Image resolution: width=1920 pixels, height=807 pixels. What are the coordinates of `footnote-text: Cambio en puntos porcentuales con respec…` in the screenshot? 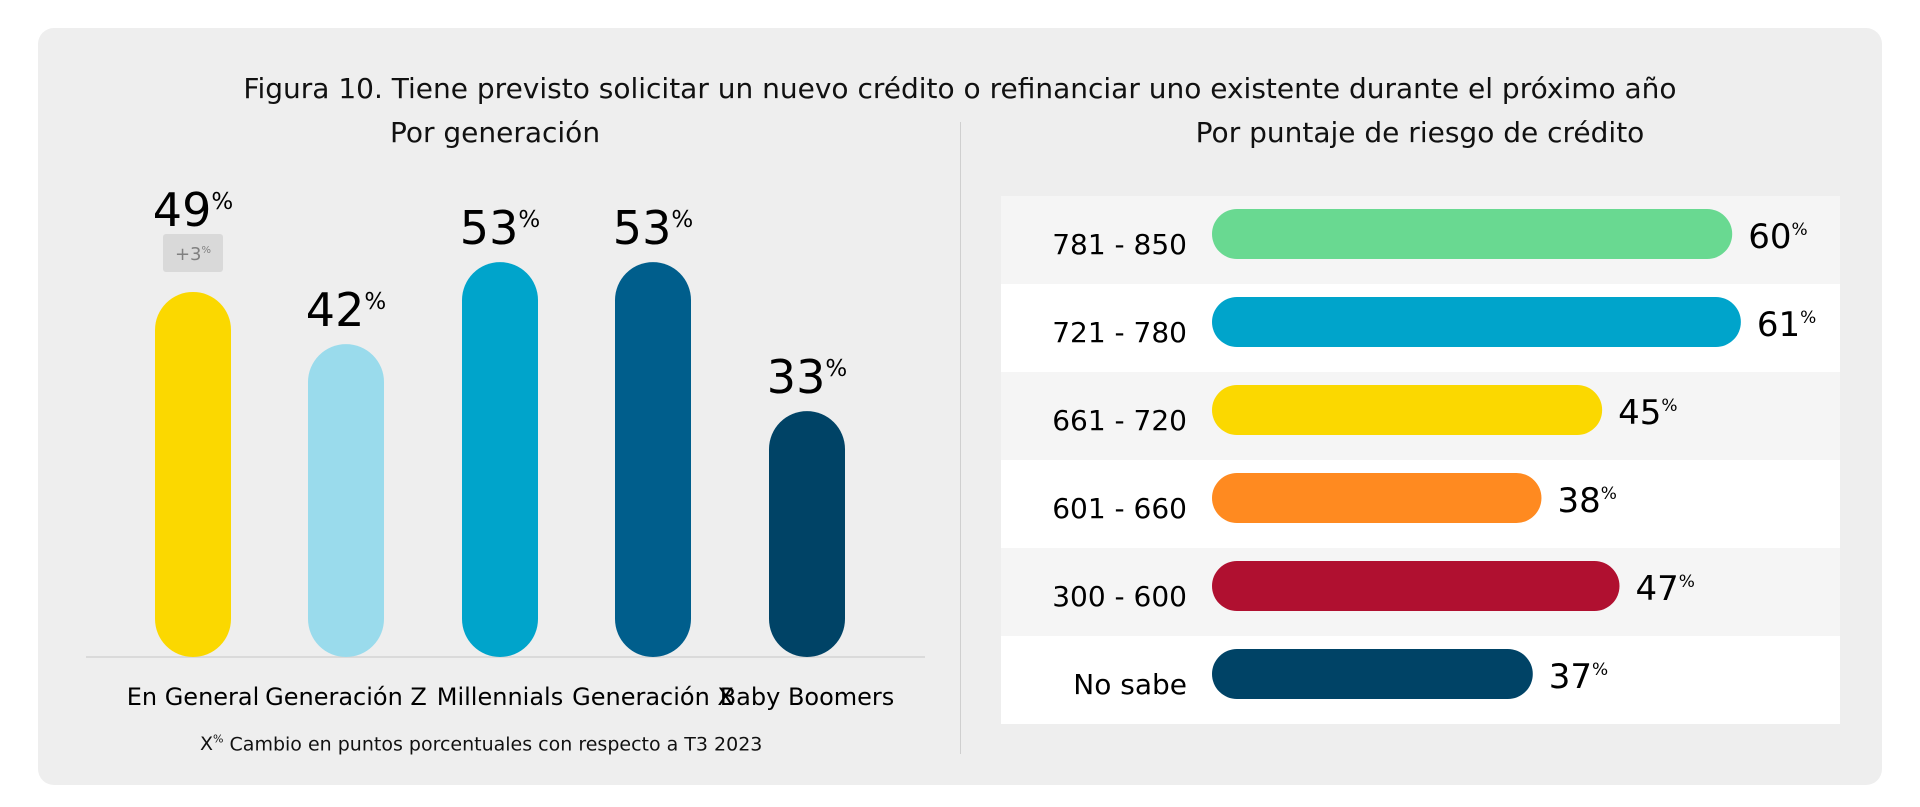 It's located at (496, 744).